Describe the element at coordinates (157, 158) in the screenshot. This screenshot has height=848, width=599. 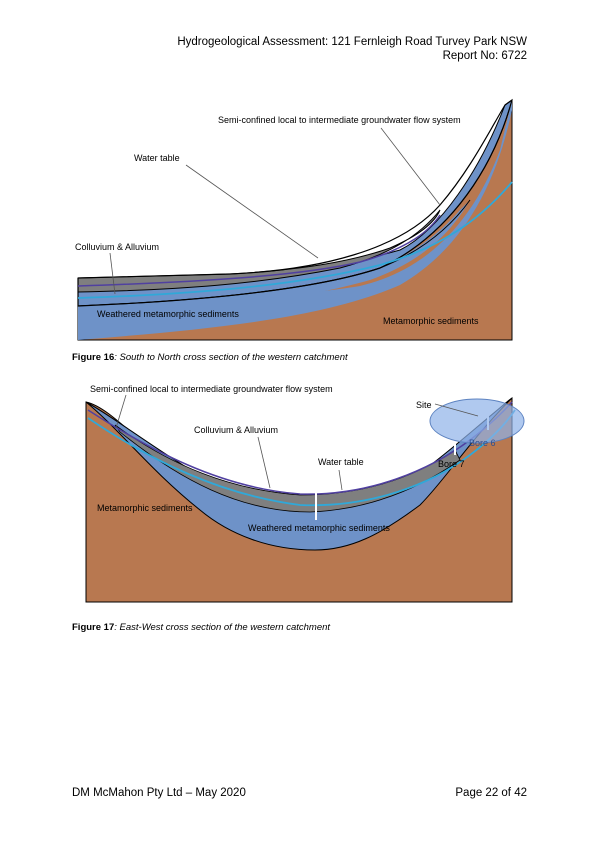
I see `fig16-label-water-table: Water table` at that location.